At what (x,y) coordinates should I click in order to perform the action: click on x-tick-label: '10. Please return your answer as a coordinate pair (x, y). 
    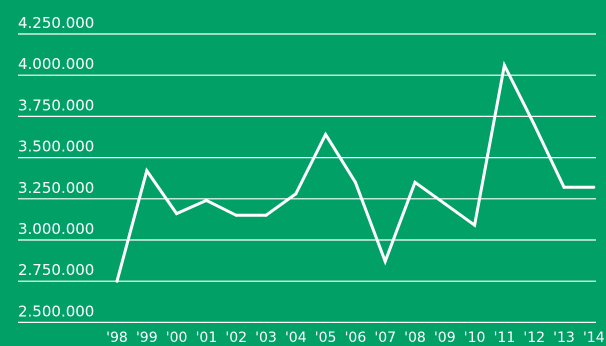
    Looking at the image, I should click on (475, 338).